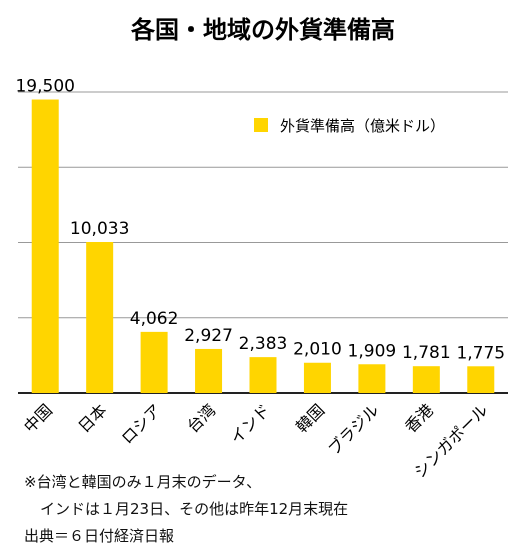 The width and height of the screenshot is (526, 553). I want to click on category-label: ロシア, so click(141, 423).